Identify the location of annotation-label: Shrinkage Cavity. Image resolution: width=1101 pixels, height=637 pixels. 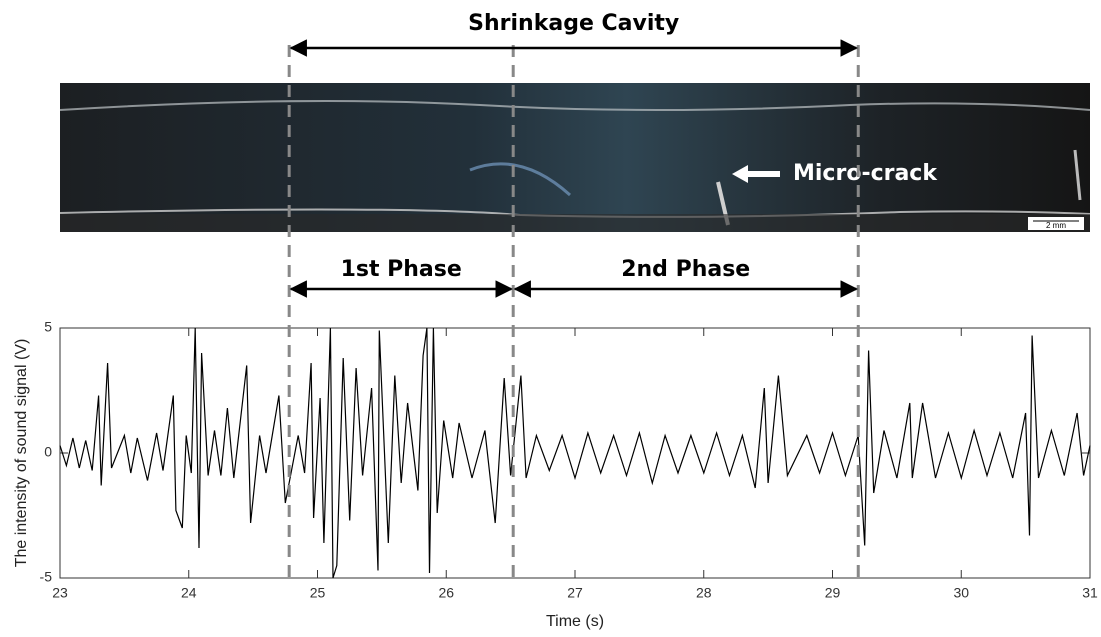
(573, 23).